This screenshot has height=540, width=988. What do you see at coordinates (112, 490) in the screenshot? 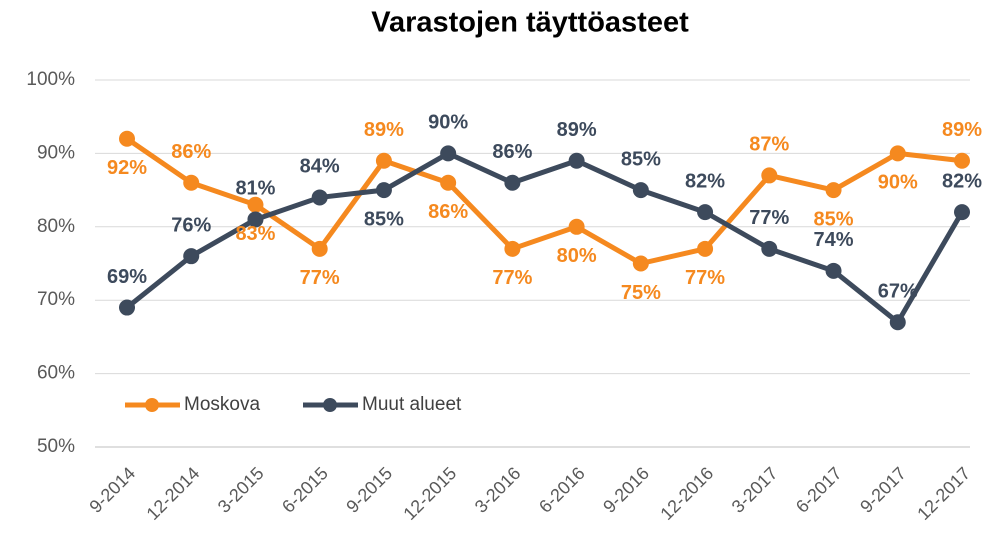
I see `x-tick-label: 9-2014` at bounding box center [112, 490].